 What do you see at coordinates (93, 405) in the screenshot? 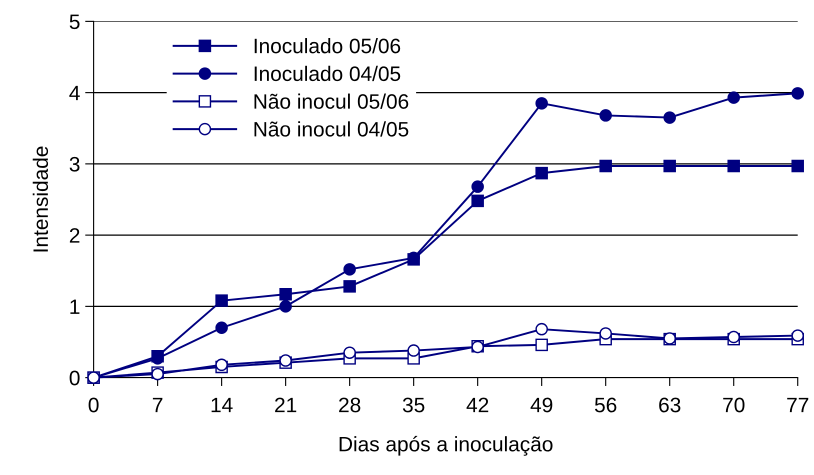
I see `x-tick-label: 0` at bounding box center [93, 405].